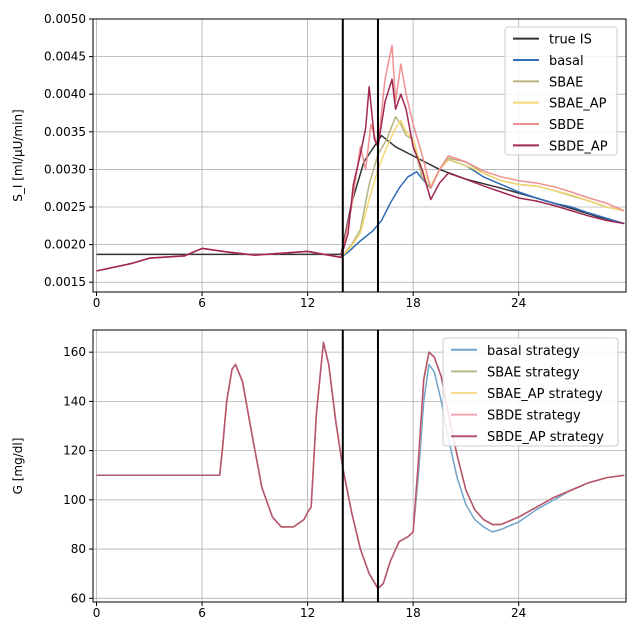 The image size is (640, 644). Describe the element at coordinates (74, 352) in the screenshot. I see `y-tick-label: 160` at that location.